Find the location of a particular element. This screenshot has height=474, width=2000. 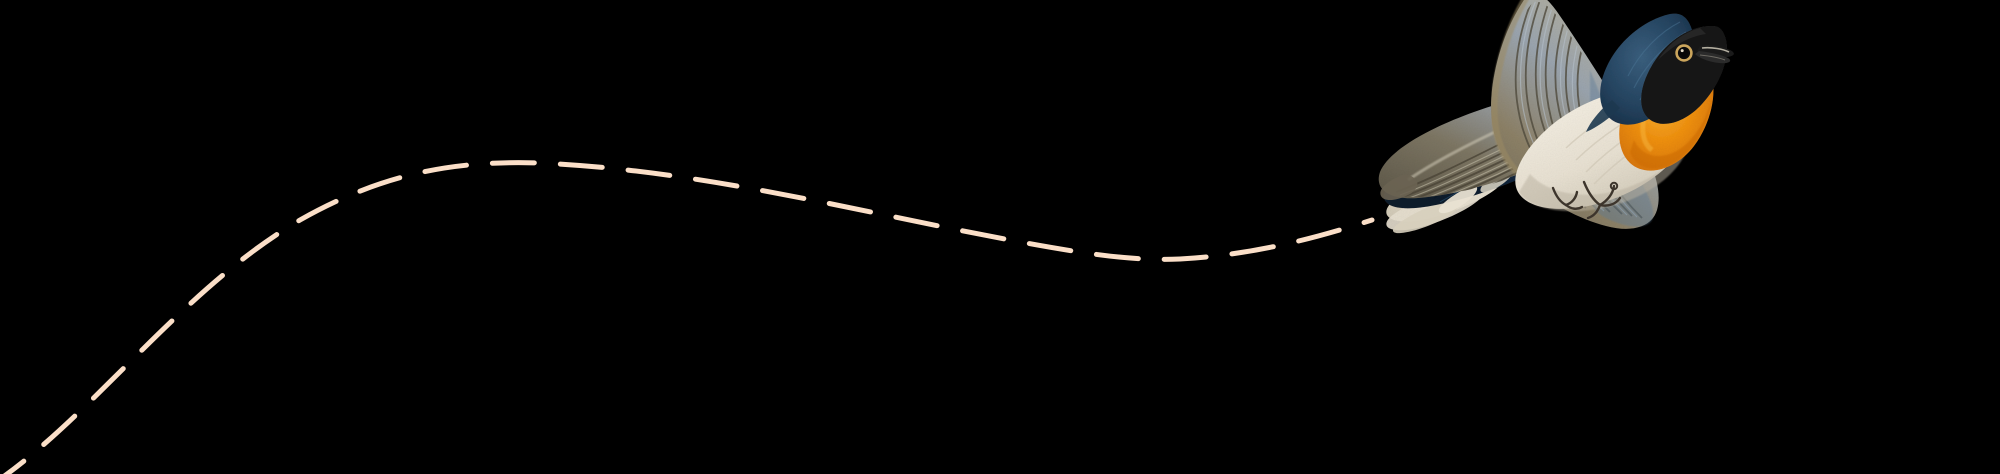

beak is located at coordinates (1714, 54).